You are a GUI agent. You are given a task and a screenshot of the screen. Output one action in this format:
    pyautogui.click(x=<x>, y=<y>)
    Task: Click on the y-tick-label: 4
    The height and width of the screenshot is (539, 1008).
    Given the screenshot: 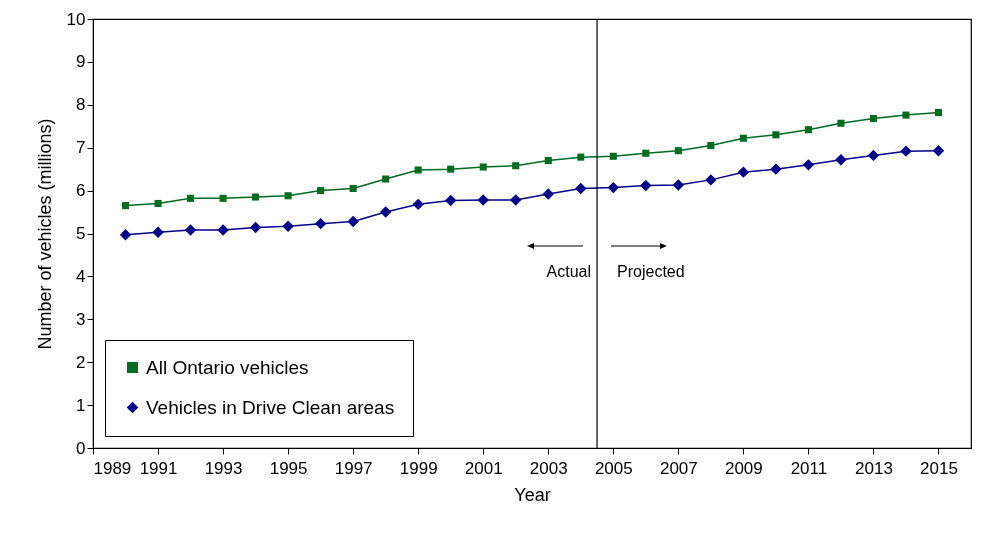 What is the action you would take?
    pyautogui.click(x=81, y=276)
    